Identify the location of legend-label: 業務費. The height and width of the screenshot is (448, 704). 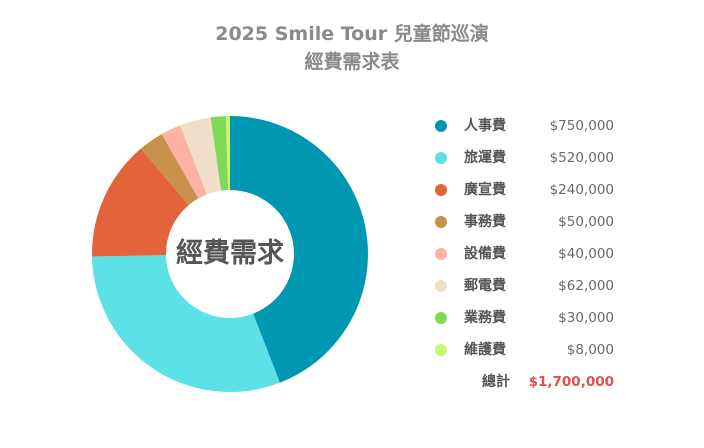
(485, 318).